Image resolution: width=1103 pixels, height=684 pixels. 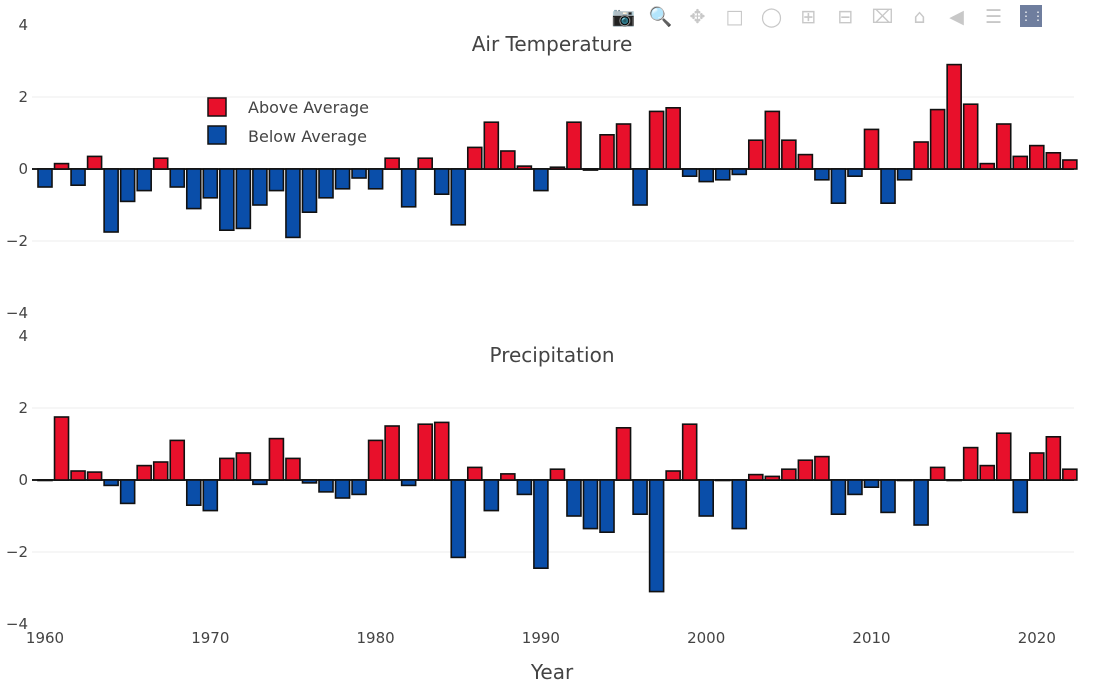 I want to click on bar-1989, so click(x=524, y=487).